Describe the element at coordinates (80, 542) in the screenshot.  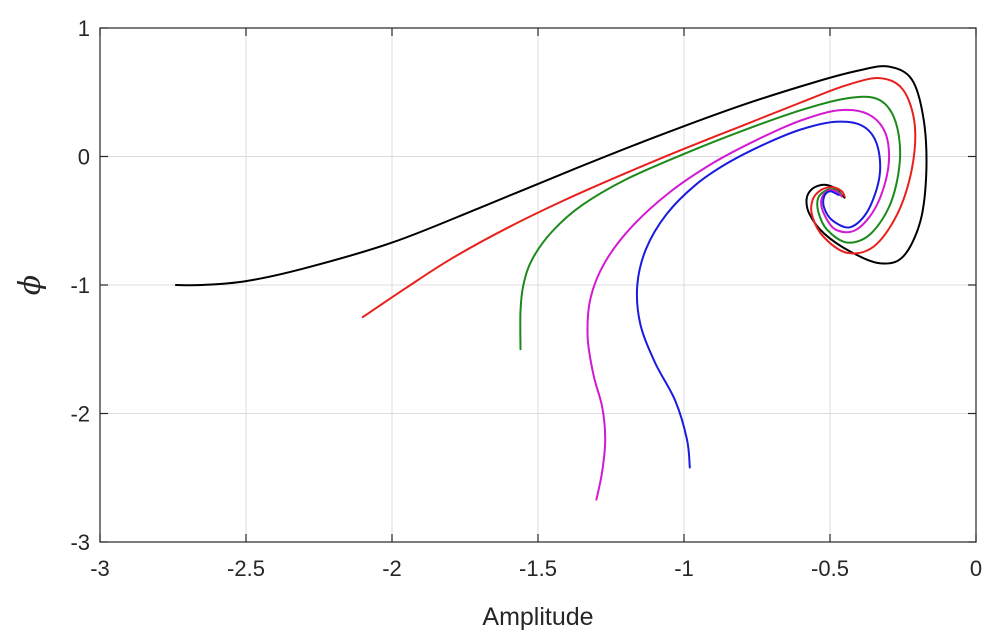
I see `y-tick-label: -3` at that location.